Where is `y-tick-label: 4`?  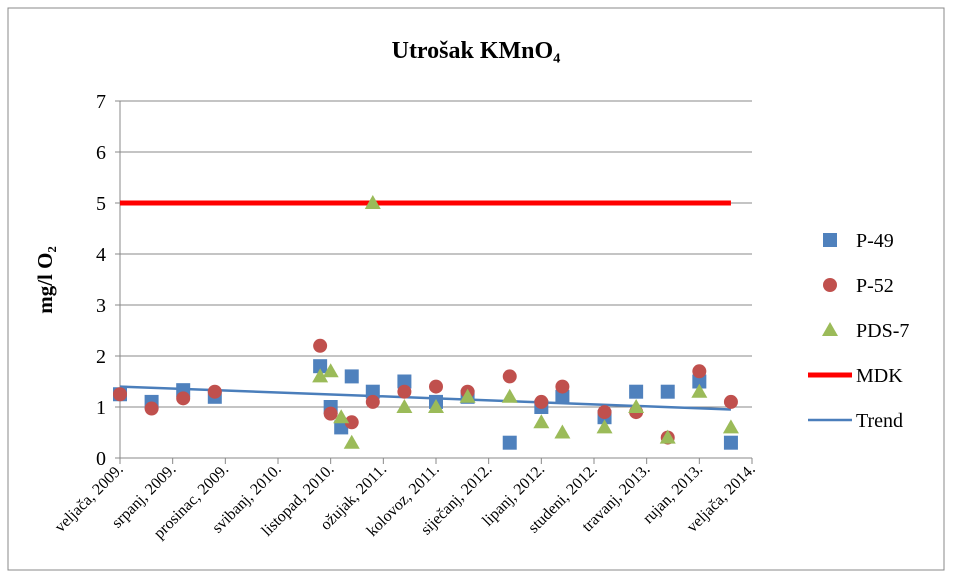 y-tick-label: 4 is located at coordinates (101, 255).